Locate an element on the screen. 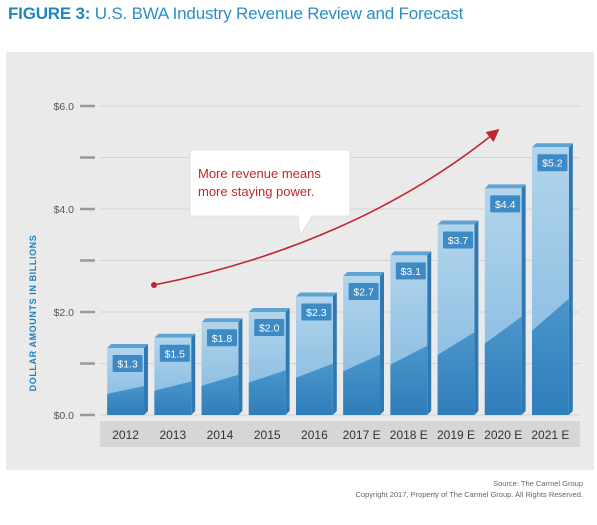  x-tick-label: 2012 is located at coordinates (125, 435).